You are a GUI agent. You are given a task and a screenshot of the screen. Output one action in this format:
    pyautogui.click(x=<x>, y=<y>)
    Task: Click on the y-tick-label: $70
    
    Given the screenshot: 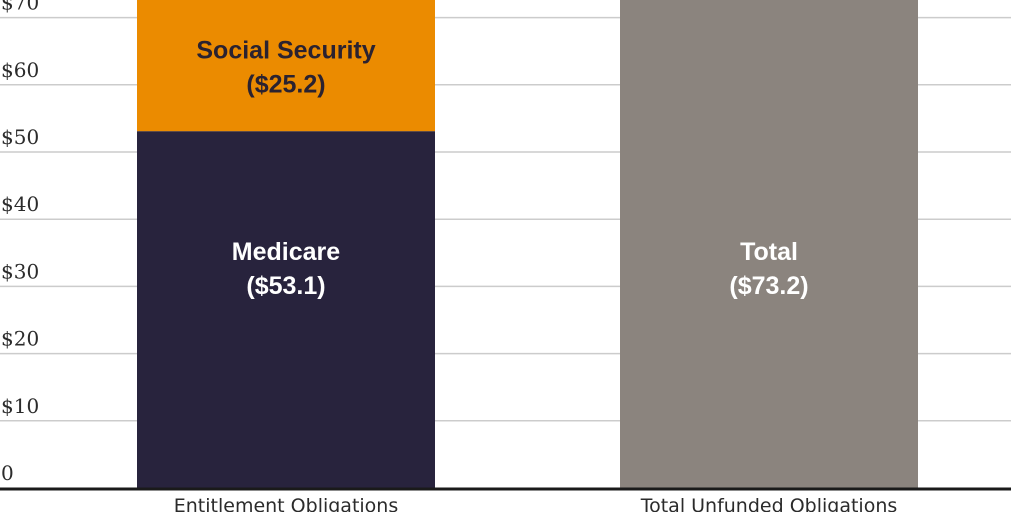 What is the action you would take?
    pyautogui.click(x=20, y=7)
    